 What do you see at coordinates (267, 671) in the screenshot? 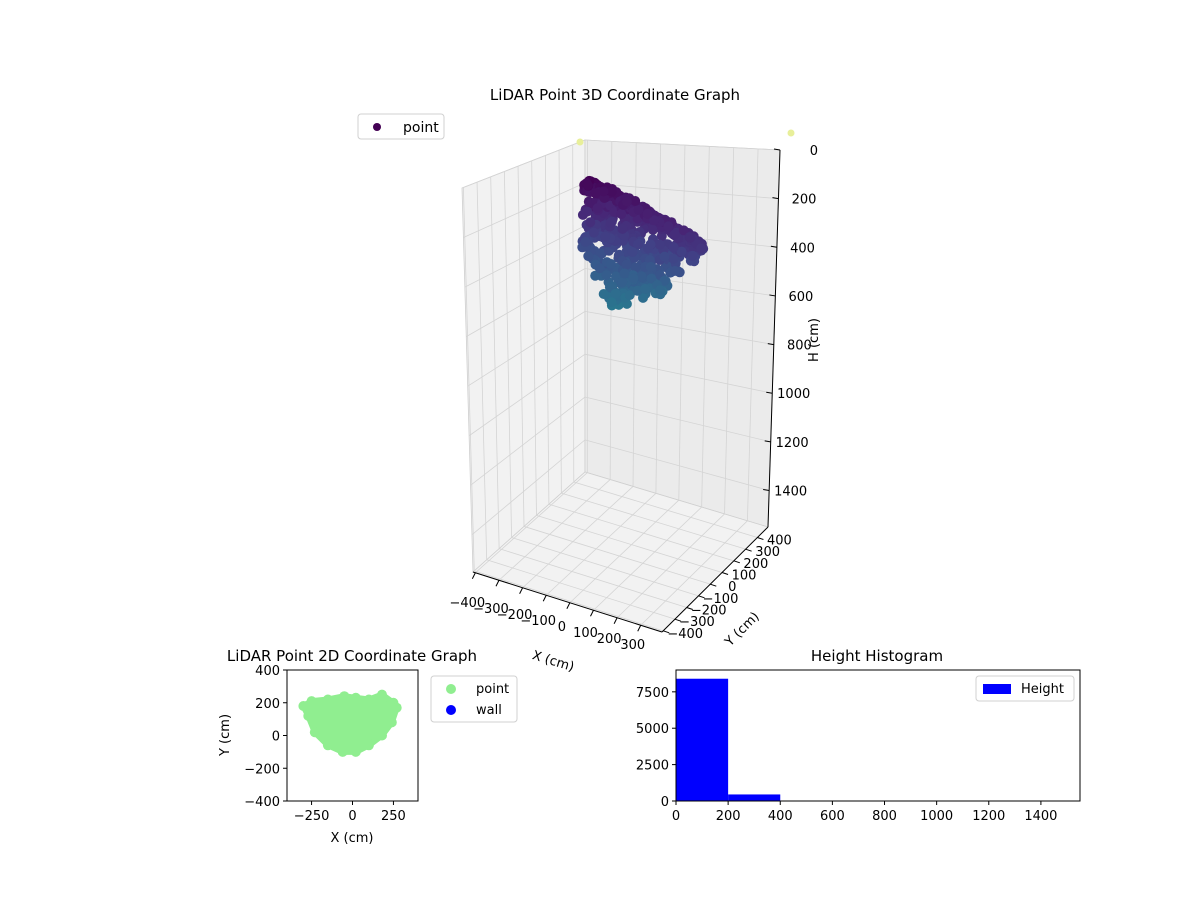
I see `y-tick-label-2d: 400` at bounding box center [267, 671].